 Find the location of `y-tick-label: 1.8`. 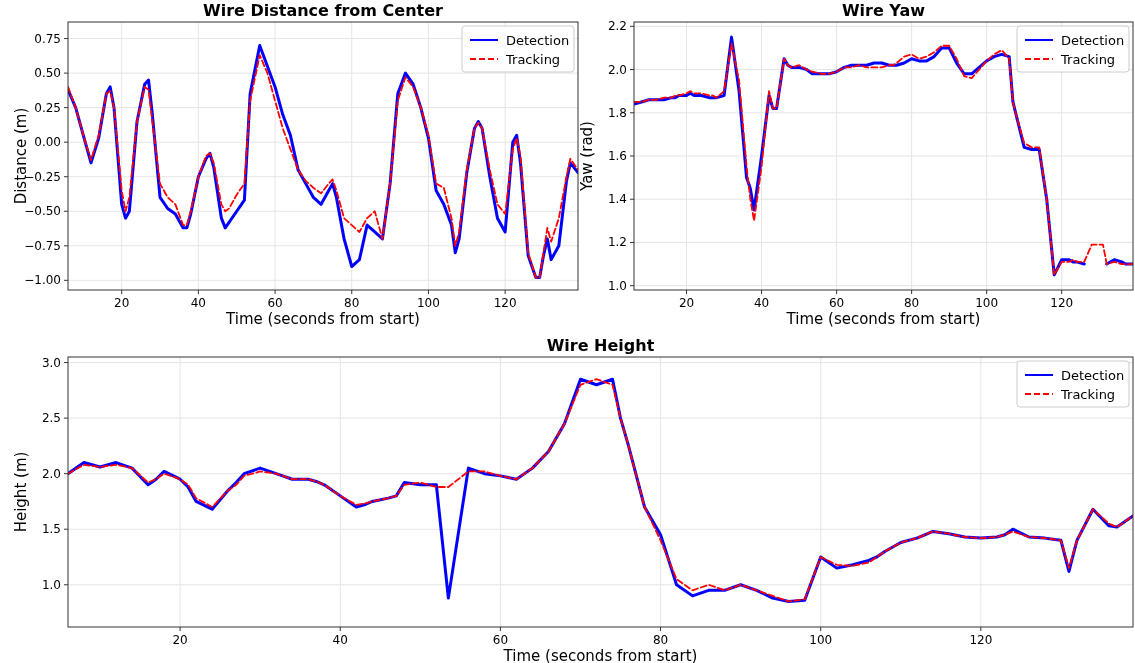

y-tick-label: 1.8 is located at coordinates (617, 112).